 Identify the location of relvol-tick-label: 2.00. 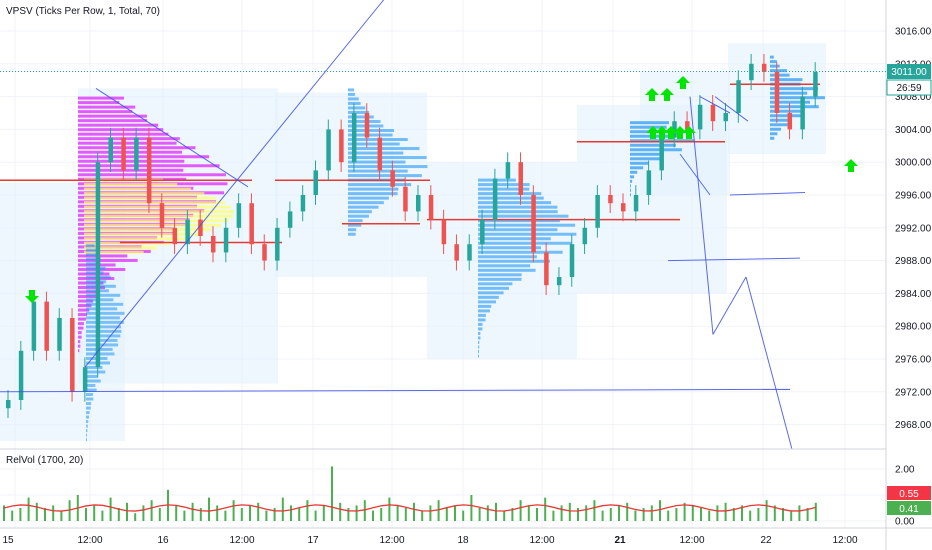
(905, 470).